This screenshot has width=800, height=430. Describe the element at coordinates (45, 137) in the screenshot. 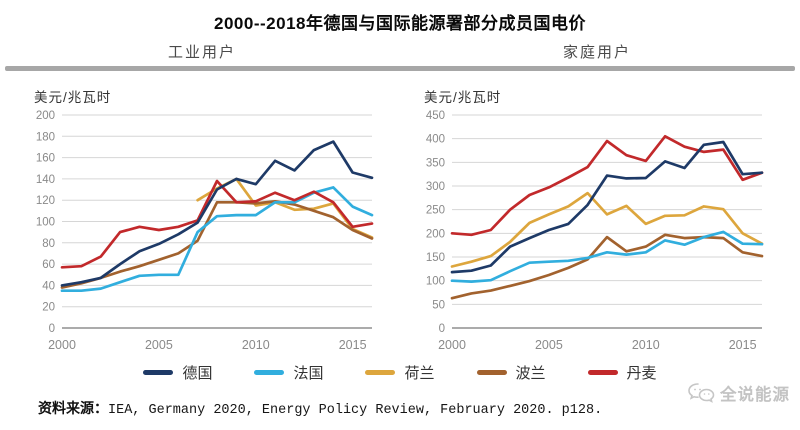

I see `y-tick-label: 180` at that location.